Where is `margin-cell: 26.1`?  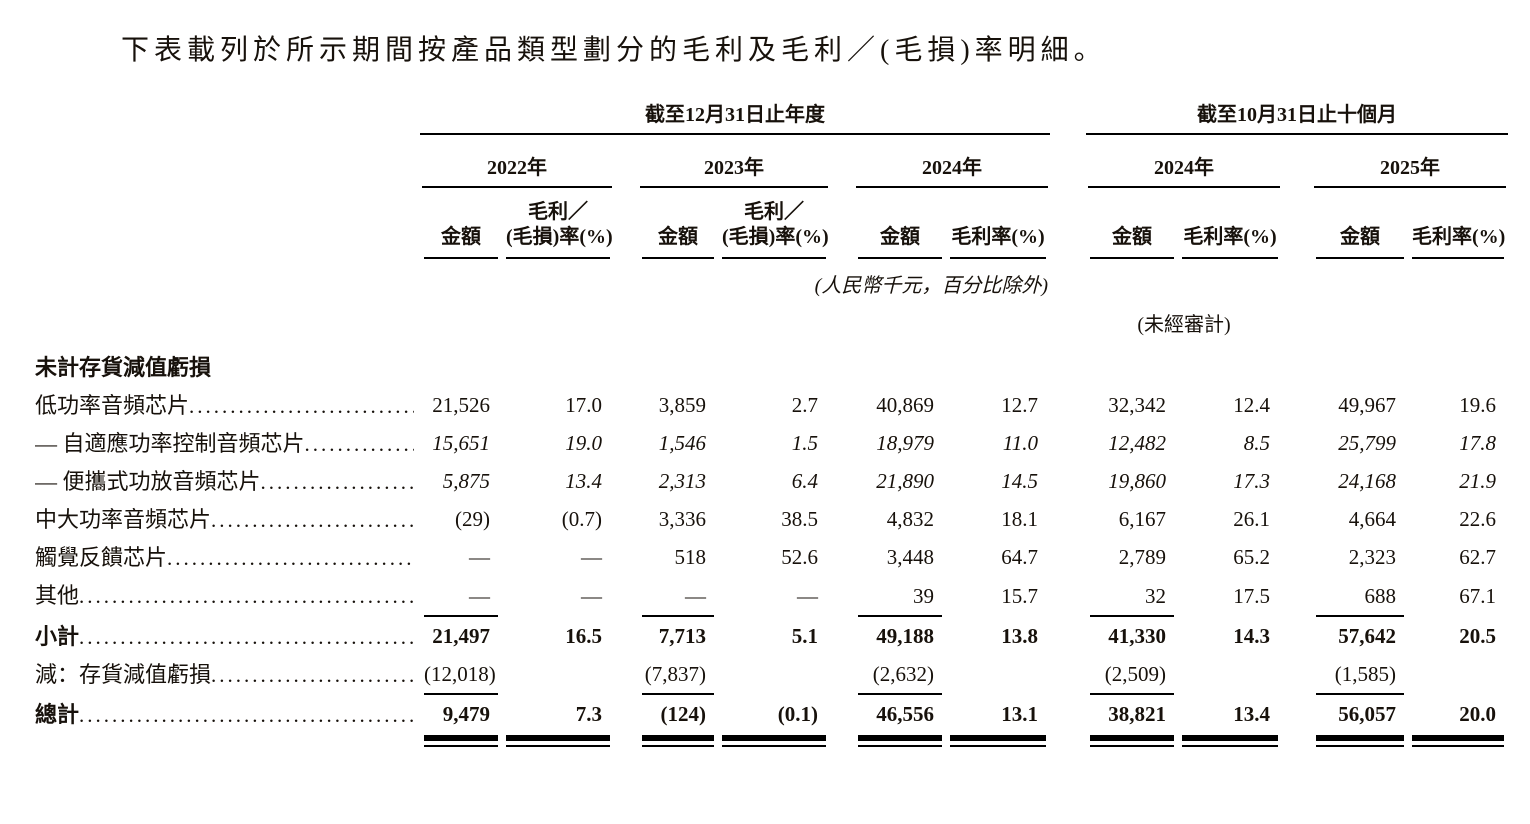 margin-cell: 26.1 is located at coordinates (1230, 519).